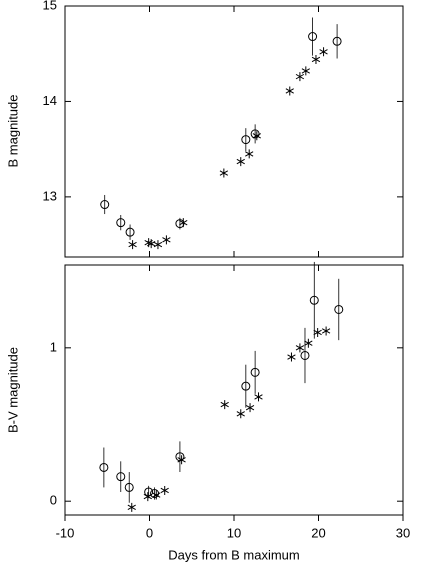  Describe the element at coordinates (12, 131) in the screenshot. I see `y-axis-label: B magnitude` at that location.